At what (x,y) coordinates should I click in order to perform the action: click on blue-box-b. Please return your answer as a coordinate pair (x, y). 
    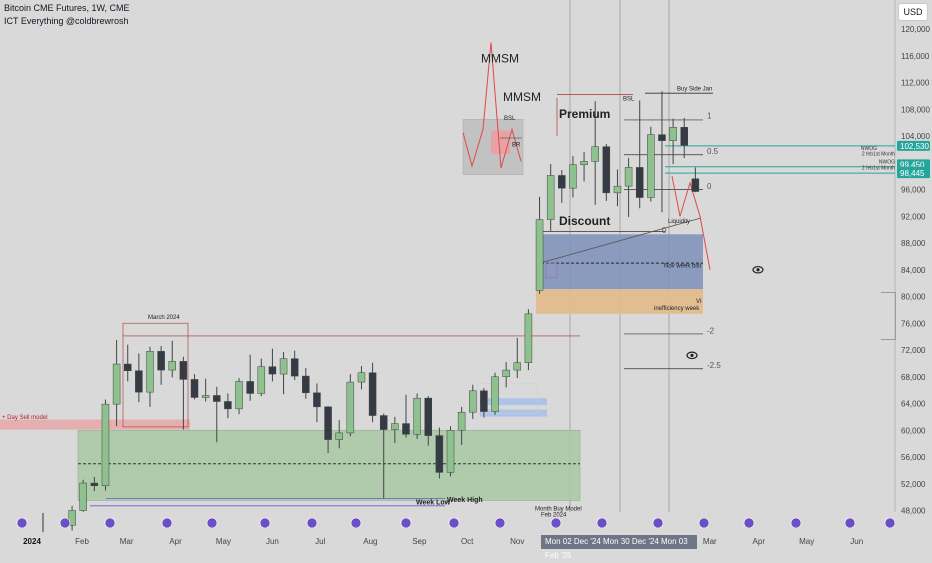
    Looking at the image, I should click on (513, 413).